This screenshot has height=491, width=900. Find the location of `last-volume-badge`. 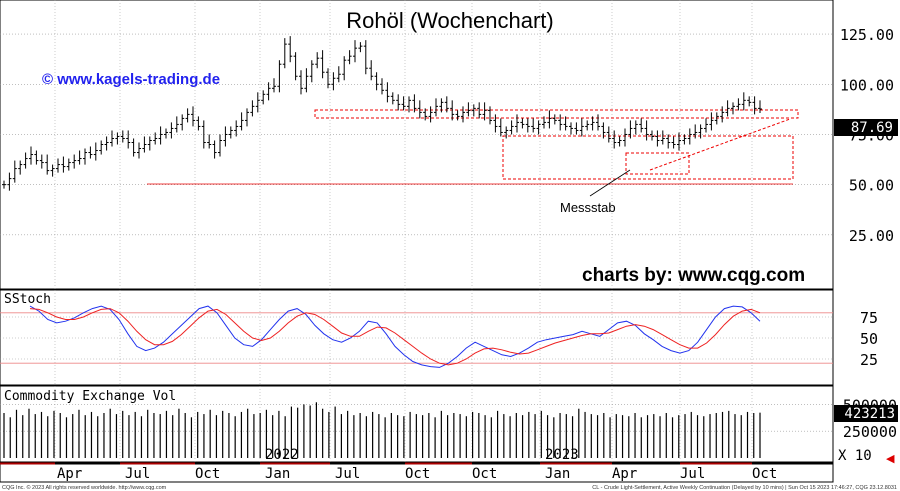

last-volume-badge is located at coordinates (866, 413).